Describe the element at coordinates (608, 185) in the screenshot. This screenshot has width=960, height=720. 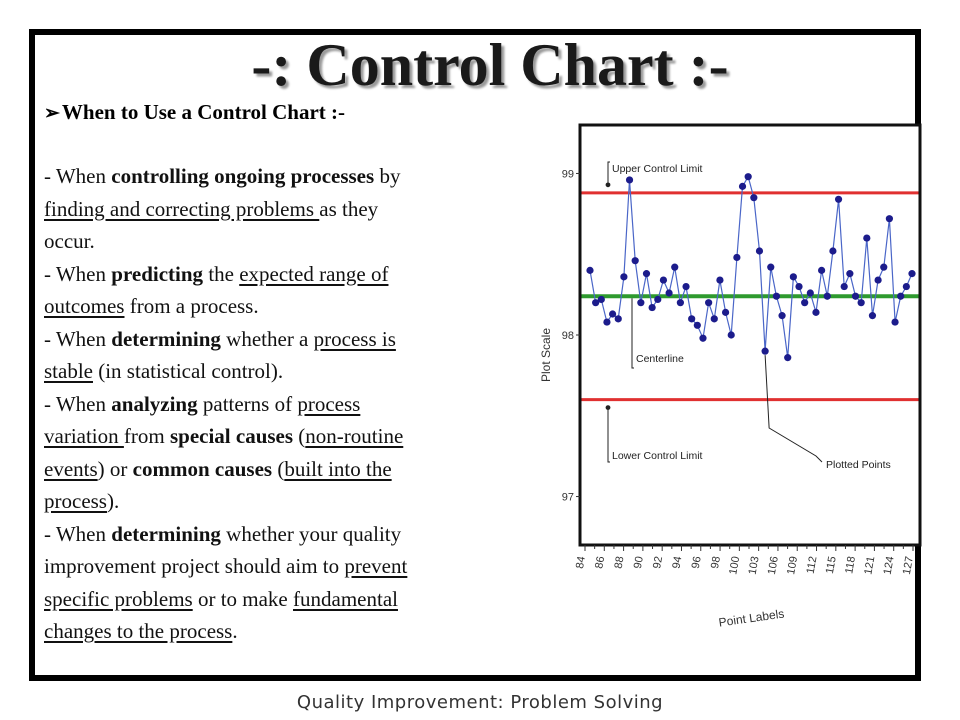
I see `leader-arrowhead` at that location.